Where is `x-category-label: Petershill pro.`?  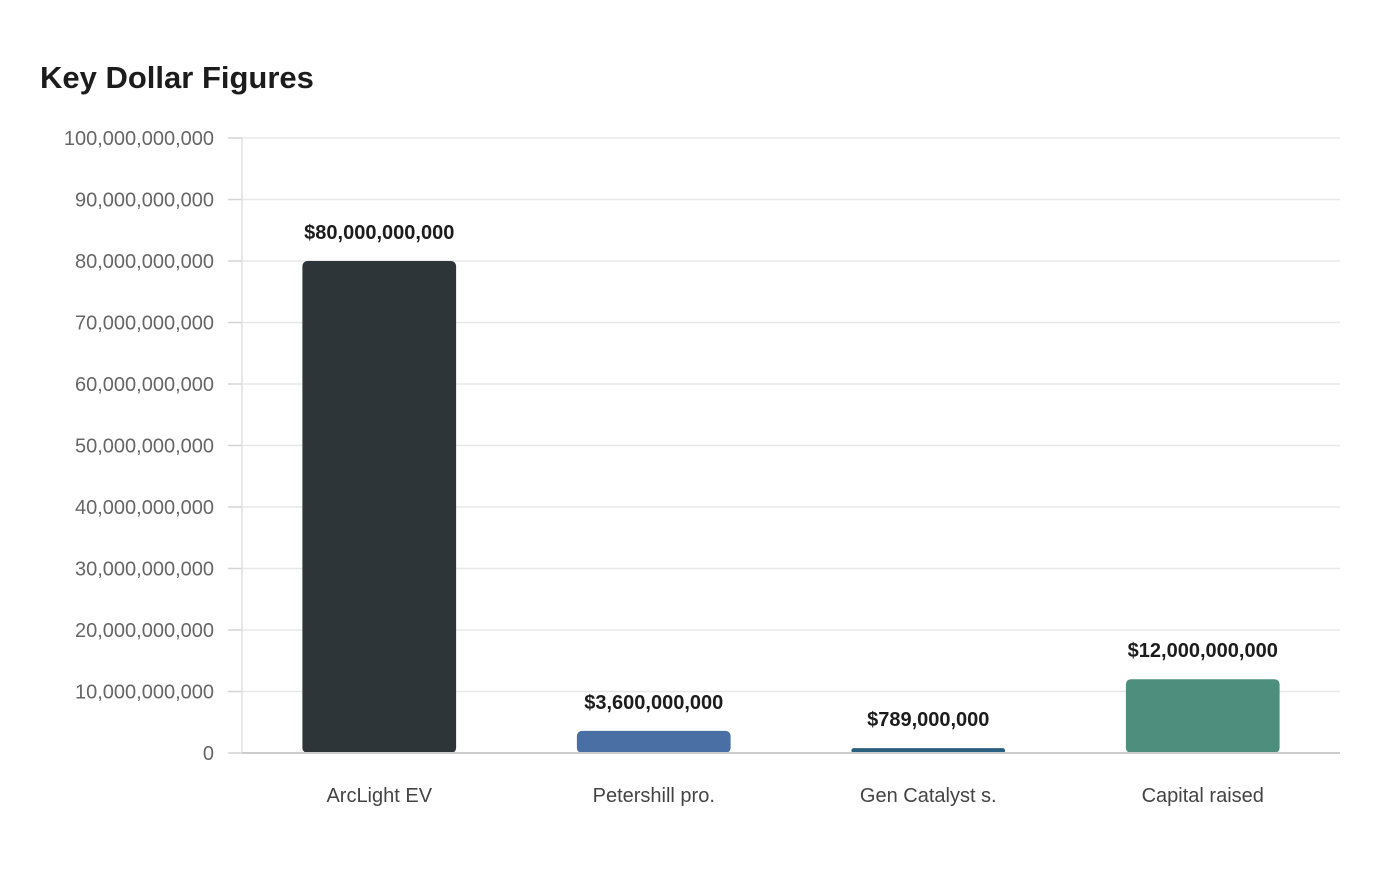
x-category-label: Petershill pro. is located at coordinates (654, 796).